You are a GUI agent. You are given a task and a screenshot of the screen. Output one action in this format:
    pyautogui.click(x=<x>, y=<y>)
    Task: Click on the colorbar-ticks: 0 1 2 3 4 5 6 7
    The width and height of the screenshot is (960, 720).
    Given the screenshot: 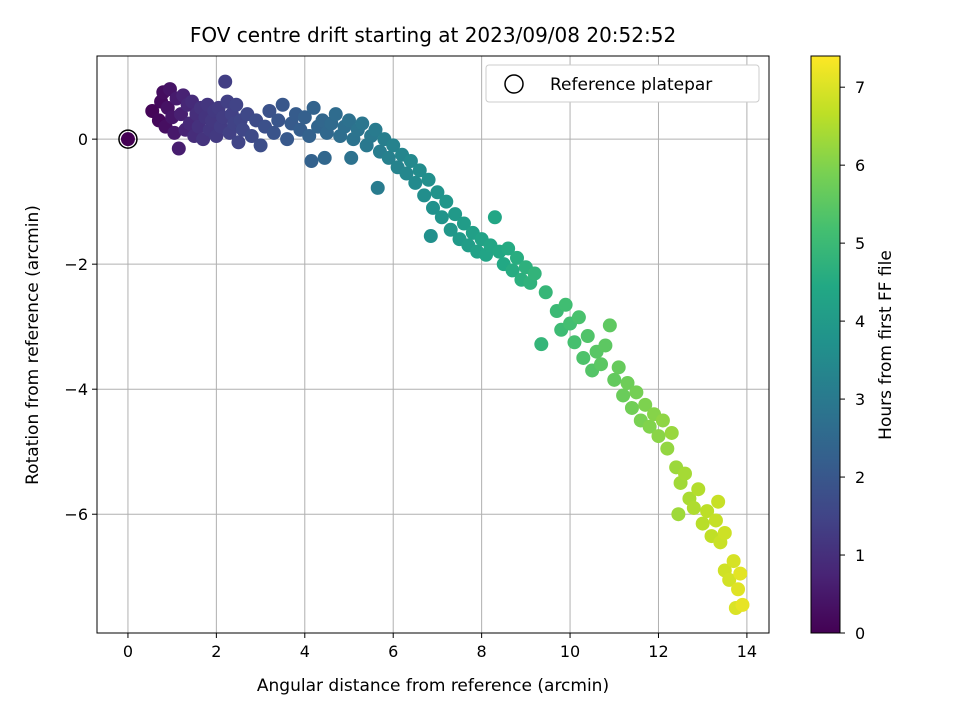 What is the action you would take?
    pyautogui.click(x=852, y=360)
    